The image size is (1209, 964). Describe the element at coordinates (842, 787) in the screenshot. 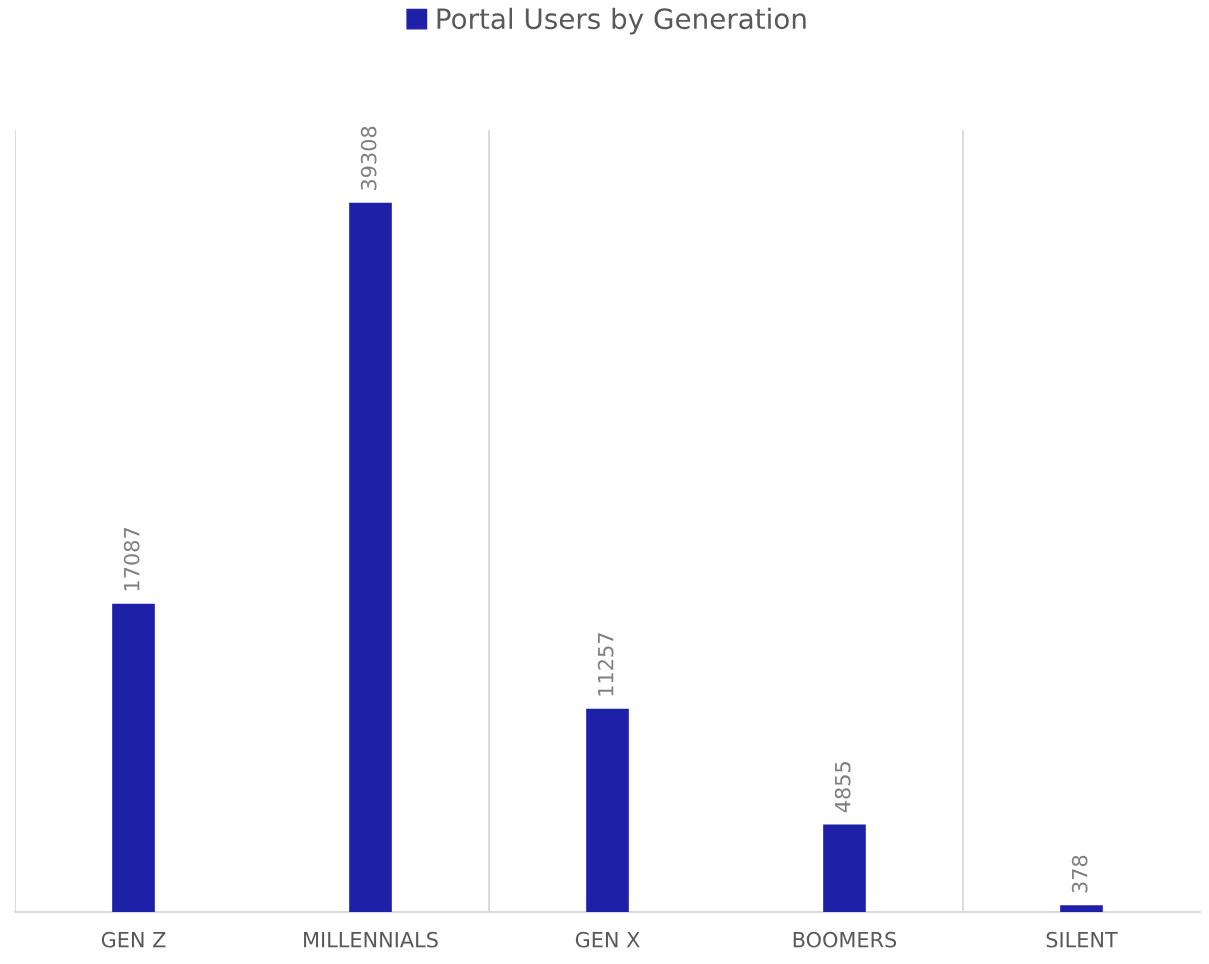

I see `data-label: 4855` at that location.